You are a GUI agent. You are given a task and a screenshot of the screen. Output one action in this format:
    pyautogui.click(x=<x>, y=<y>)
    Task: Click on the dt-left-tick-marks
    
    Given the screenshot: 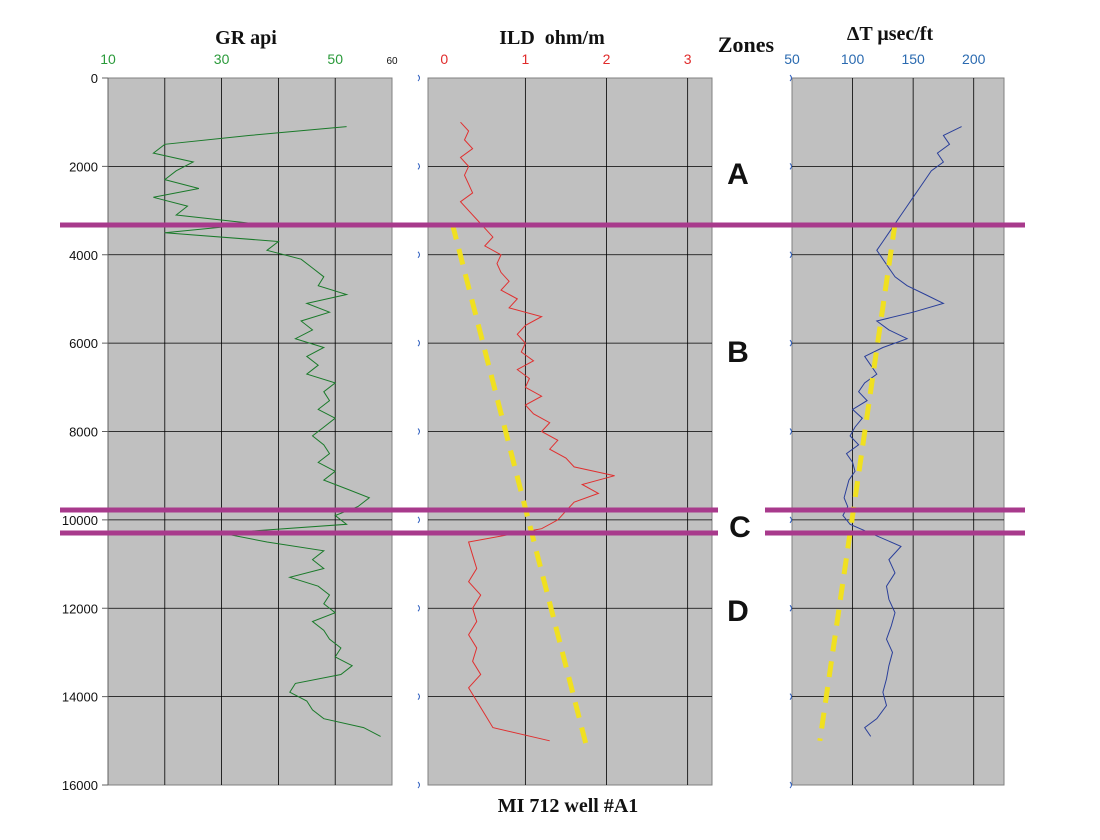 What is the action you would take?
    pyautogui.click(x=790, y=431)
    